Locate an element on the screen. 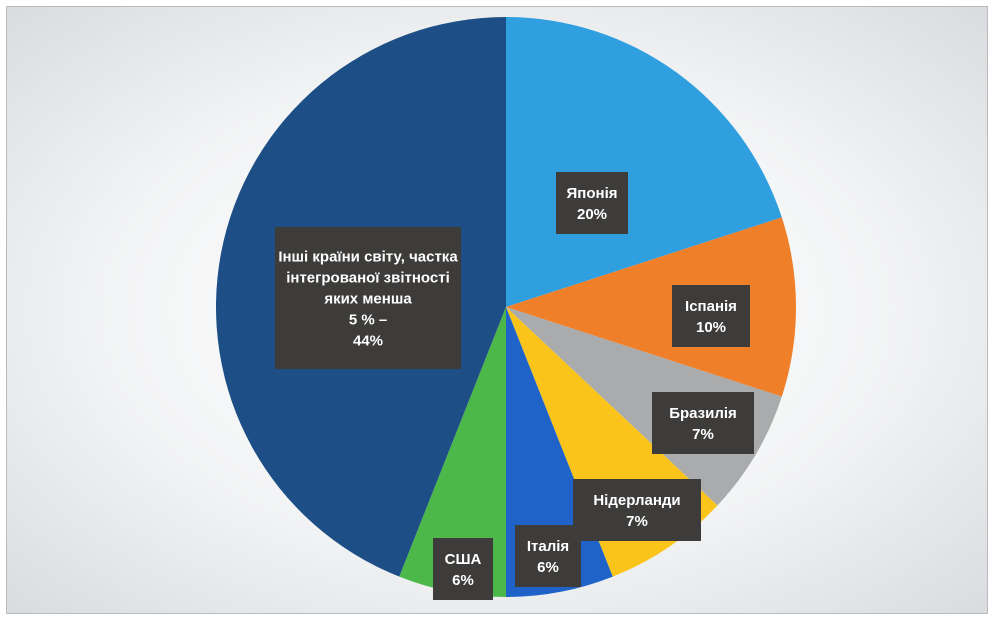  data-label: Нідерланди 7% is located at coordinates (637, 510).